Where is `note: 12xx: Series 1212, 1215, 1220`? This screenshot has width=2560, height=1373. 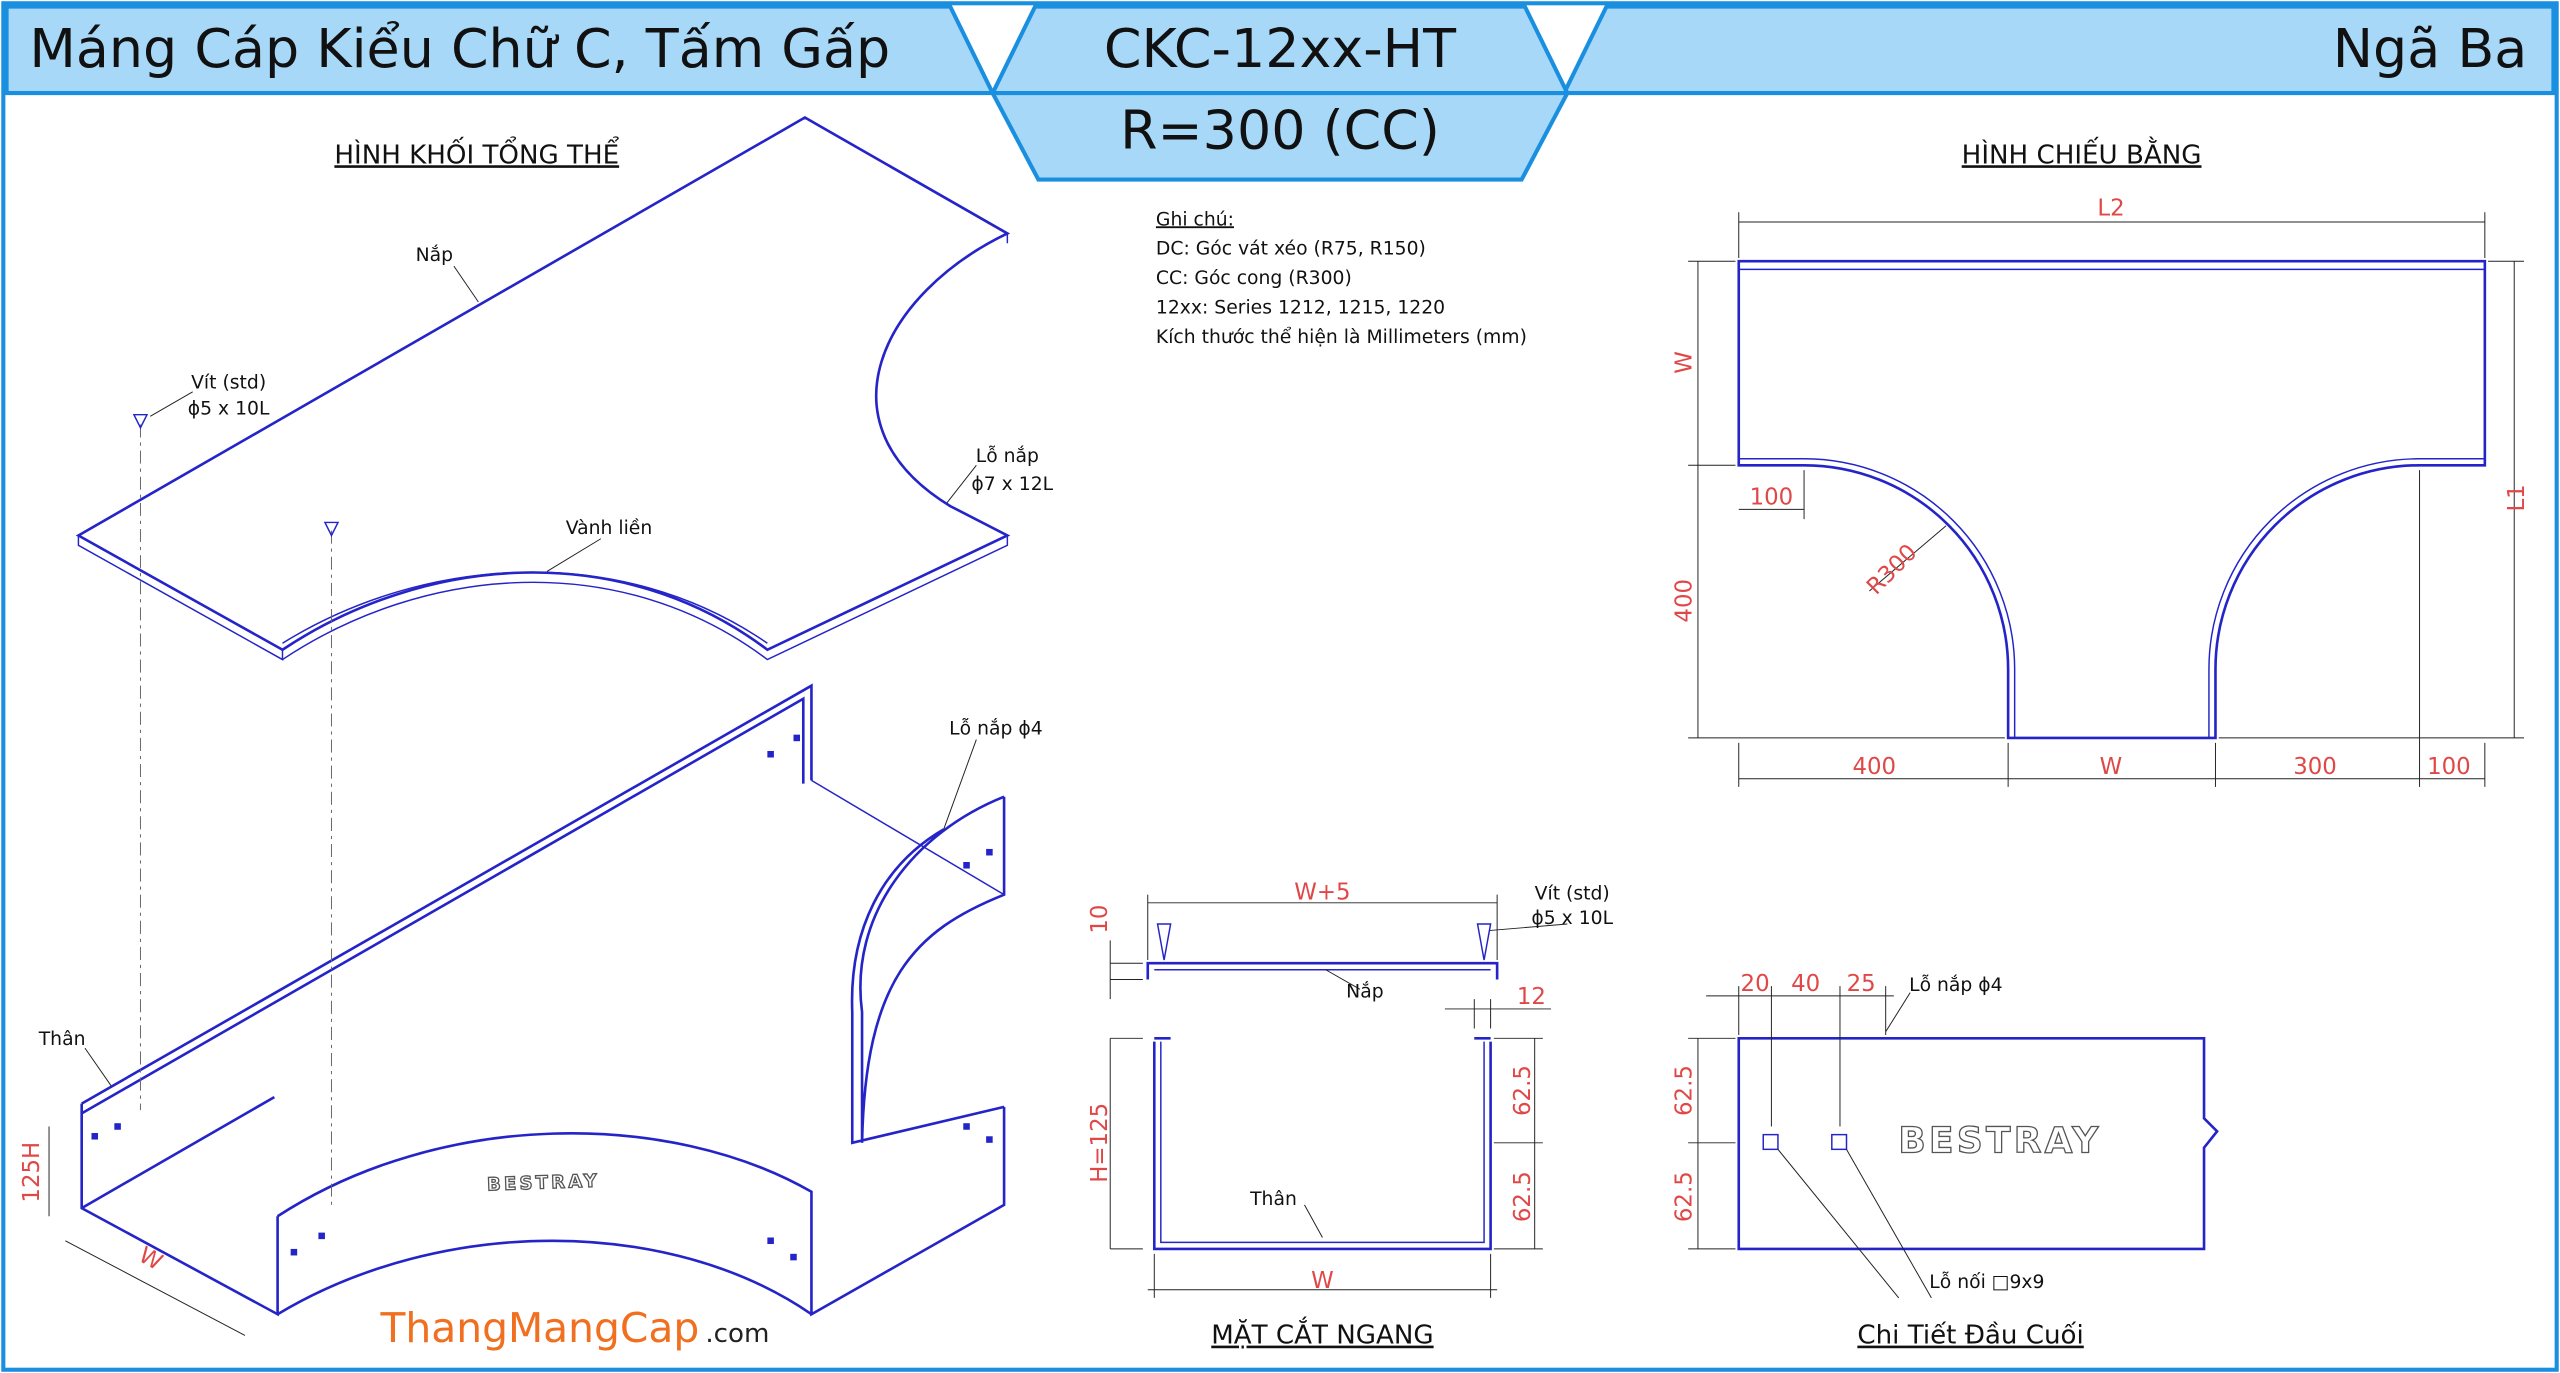
note: 12xx: Series 1212, 1215, 1220 is located at coordinates (1300, 307).